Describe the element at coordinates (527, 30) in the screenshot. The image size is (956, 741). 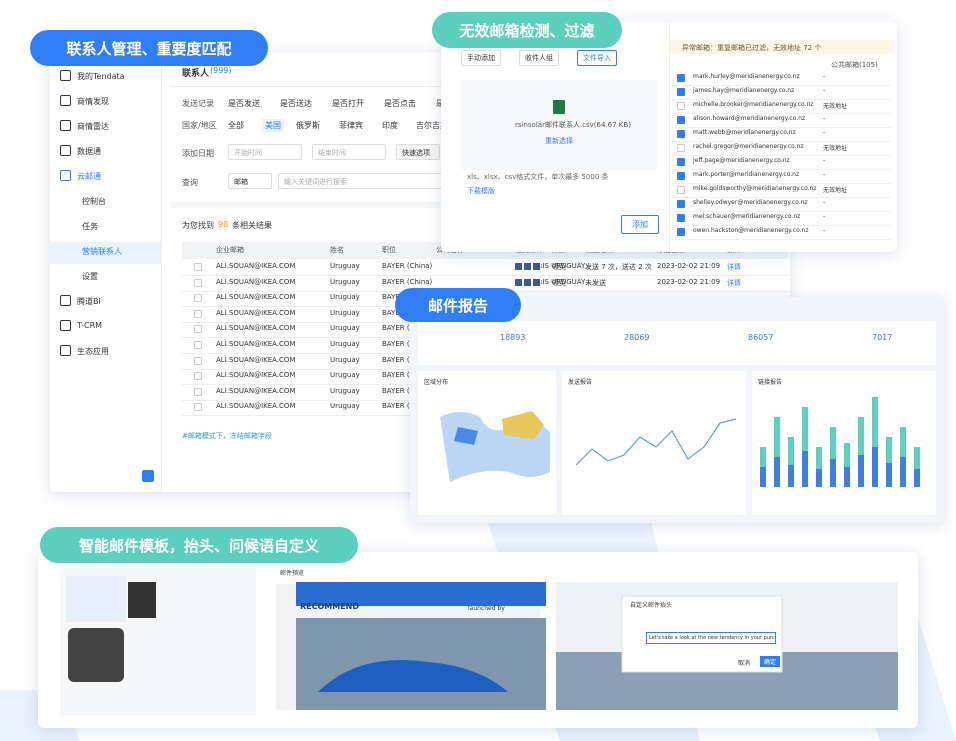
I see `feature-badge: 无效邮箱检测、过滤` at that location.